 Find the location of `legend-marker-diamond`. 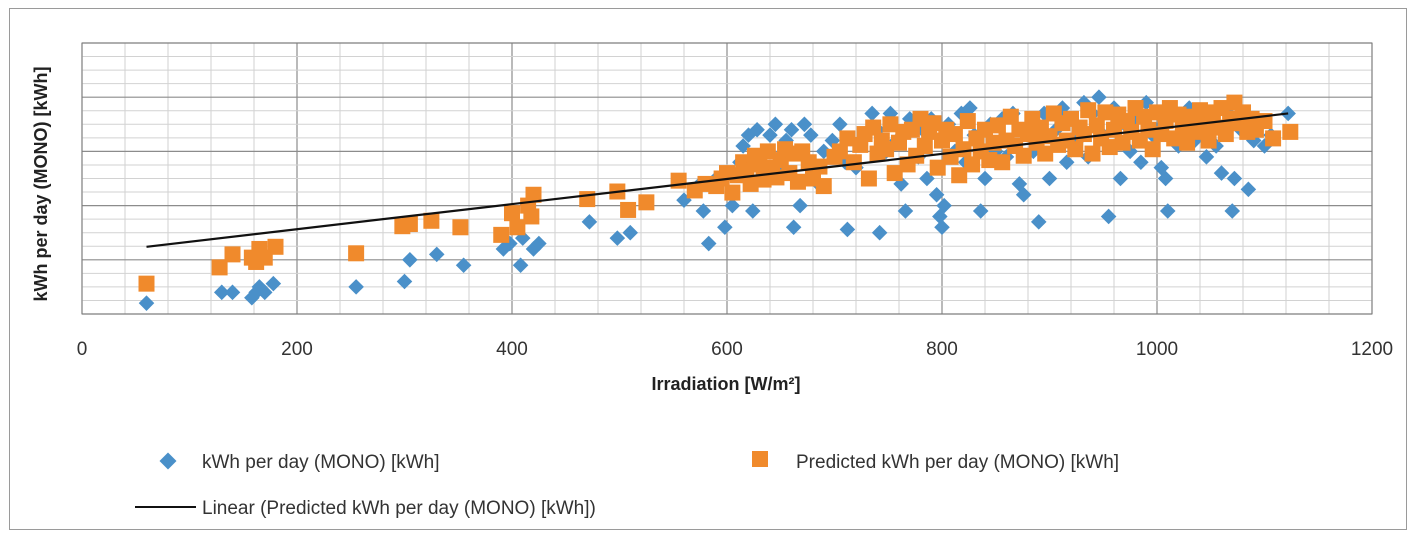

legend-marker-diamond is located at coordinates (168, 461).